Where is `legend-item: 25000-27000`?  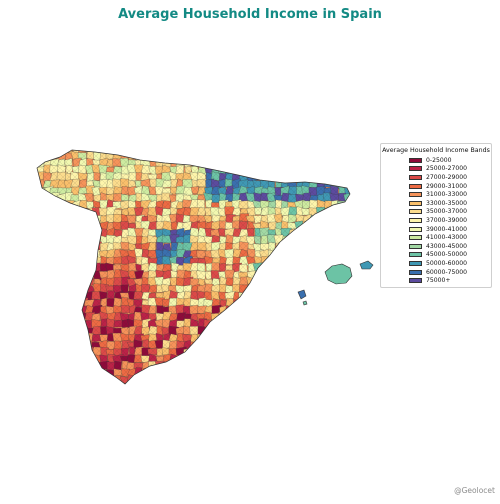
legend-item: 25000-27000 is located at coordinates (436, 169).